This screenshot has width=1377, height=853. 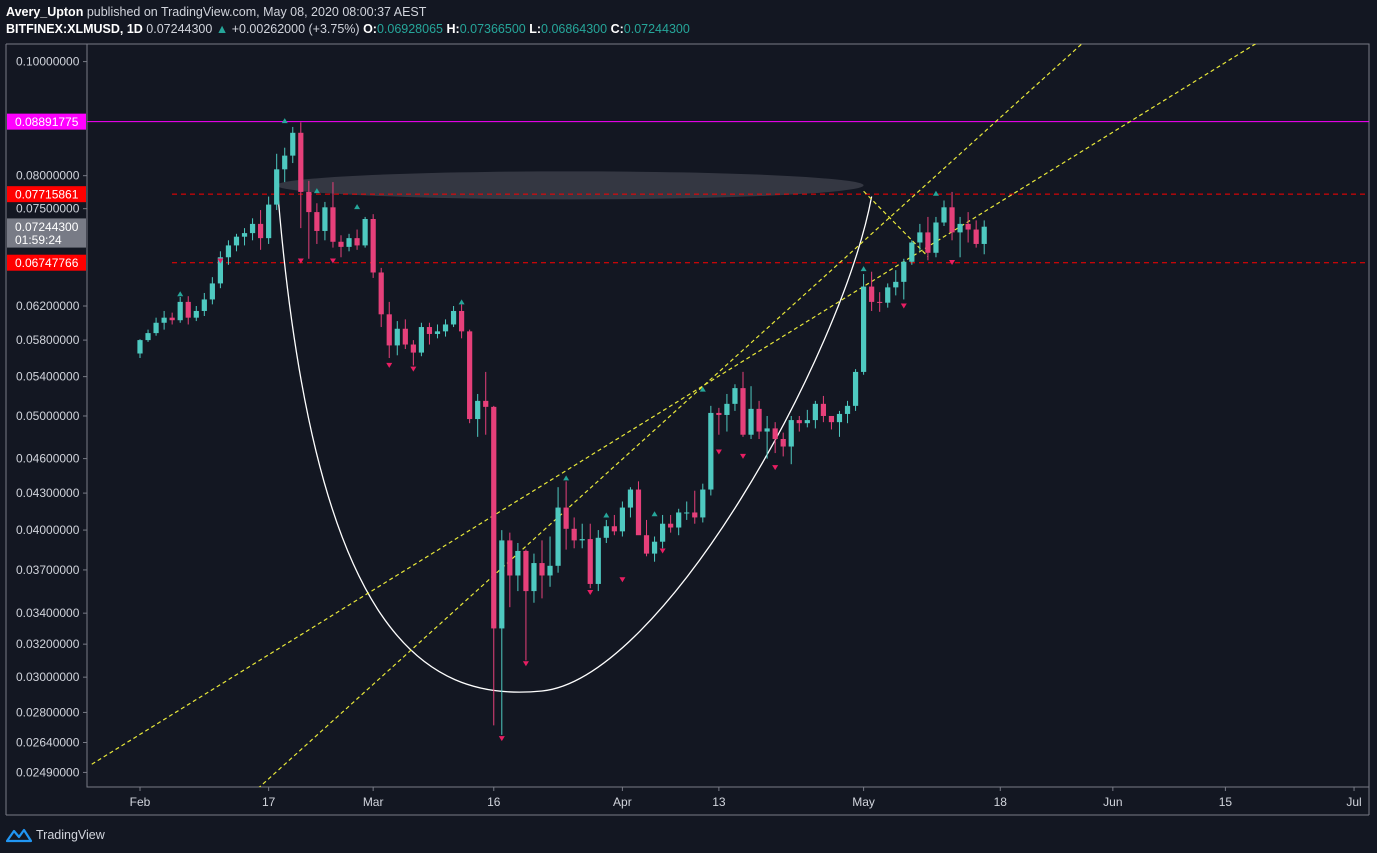 I want to click on author-name: Avery_Upton, so click(x=45, y=12).